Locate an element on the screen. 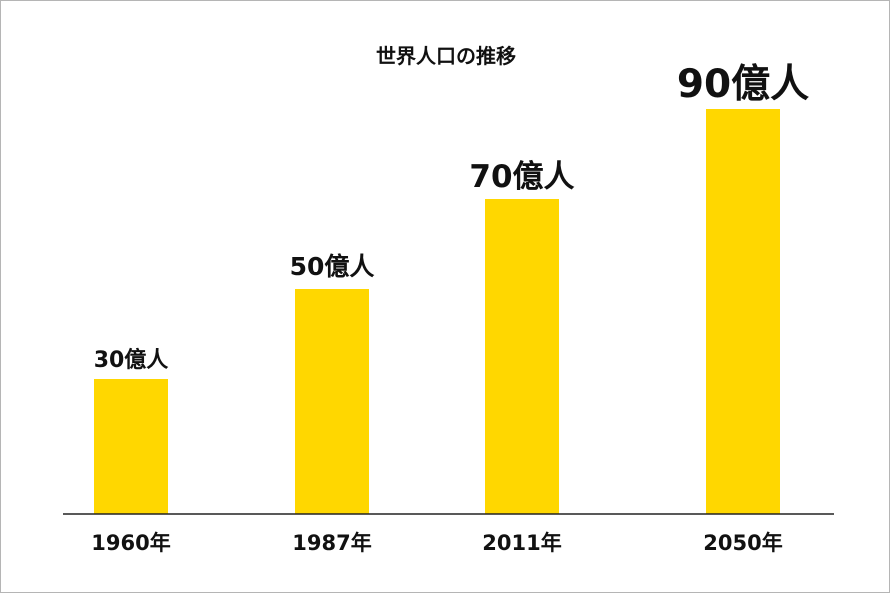  x-tick-label-1: 1960年 is located at coordinates (130, 543).